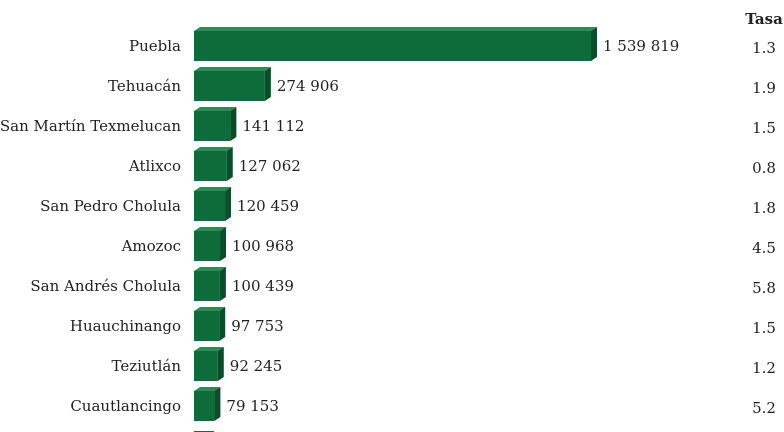  Describe the element at coordinates (764, 88) in the screenshot. I see `rate-label: 1.9` at that location.